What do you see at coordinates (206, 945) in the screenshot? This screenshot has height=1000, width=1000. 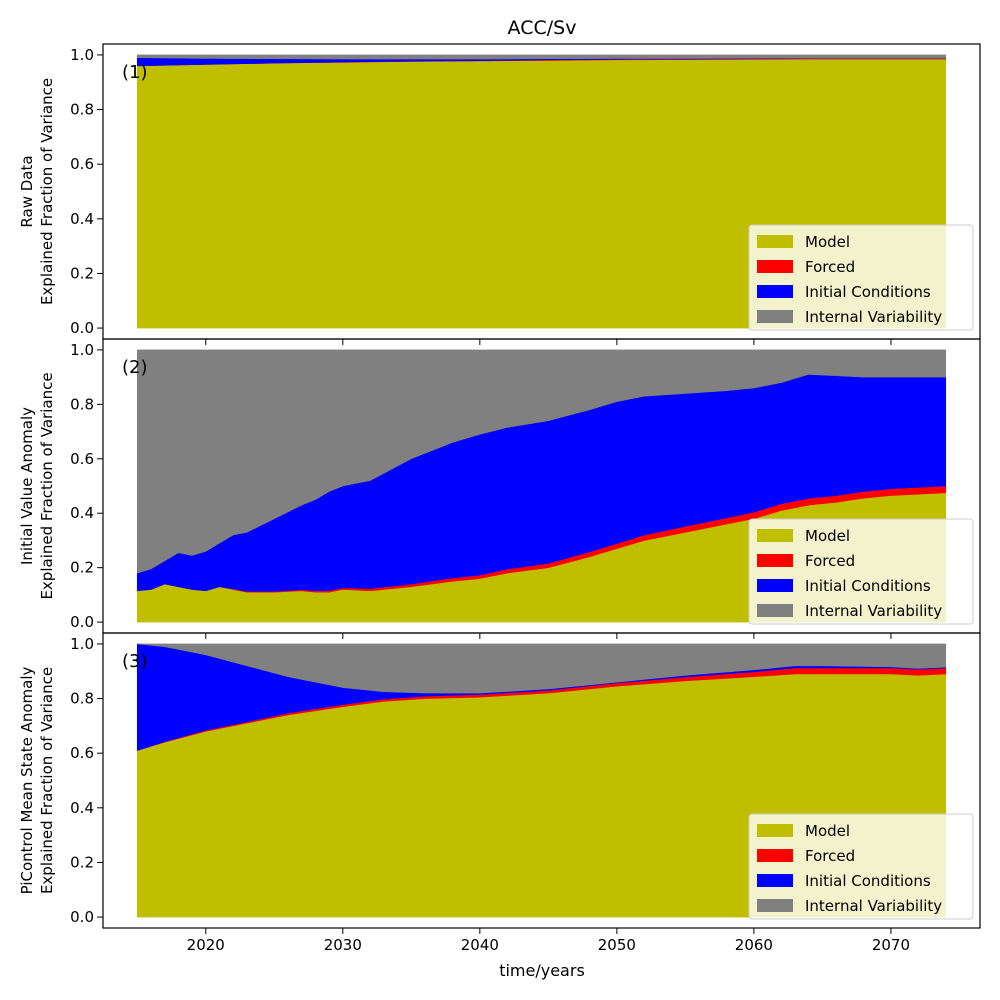 I see `x-tick-label: 2020` at bounding box center [206, 945].